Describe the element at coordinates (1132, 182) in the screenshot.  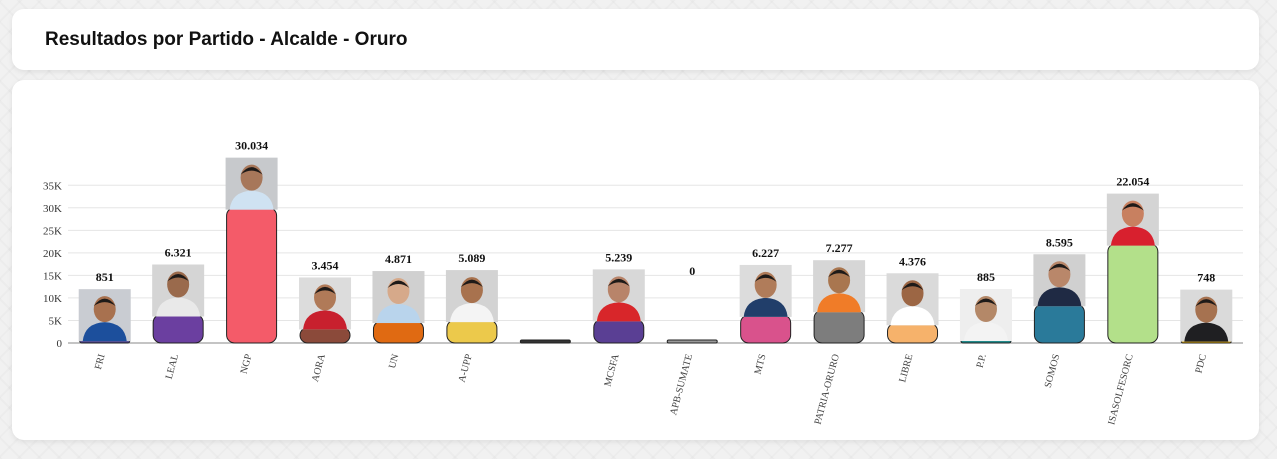
I see `value-label: 22.054` at that location.